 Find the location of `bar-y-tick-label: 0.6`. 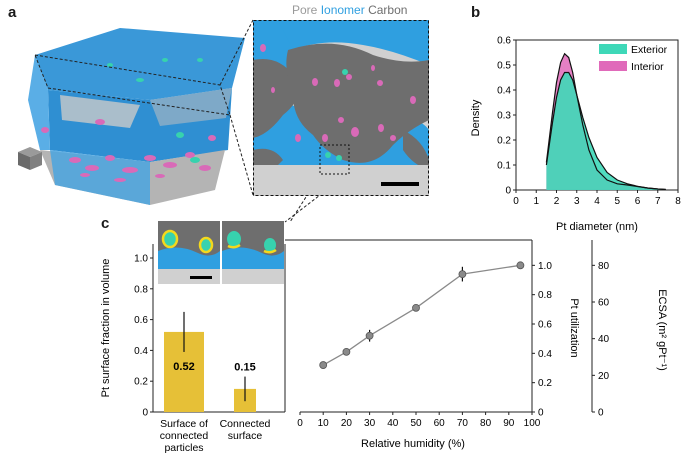

bar-y-tick-label: 0.6 is located at coordinates (141, 320).